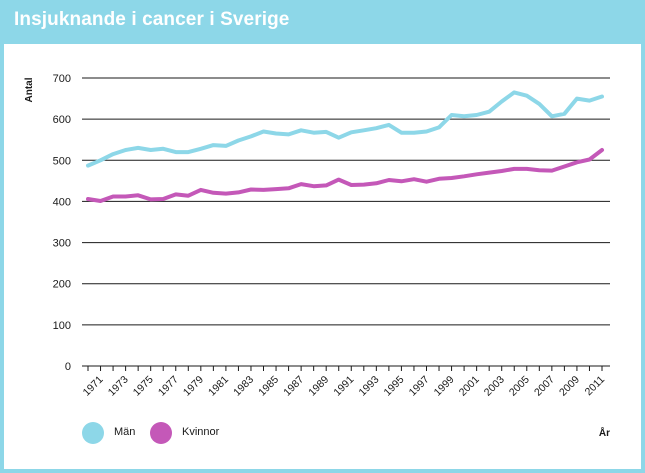 The image size is (645, 473). What do you see at coordinates (569, 386) in the screenshot?
I see `x-tick-label: 2009` at bounding box center [569, 386].